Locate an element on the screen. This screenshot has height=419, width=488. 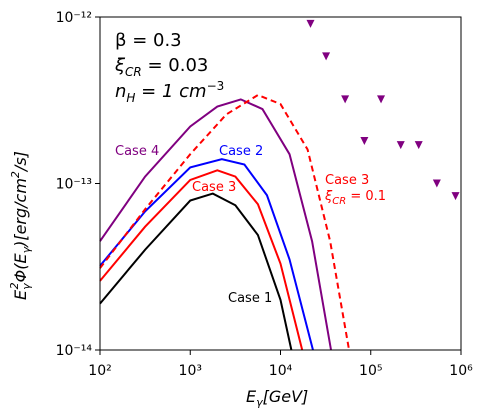
series-label: Case 1 is located at coordinates (250, 298).